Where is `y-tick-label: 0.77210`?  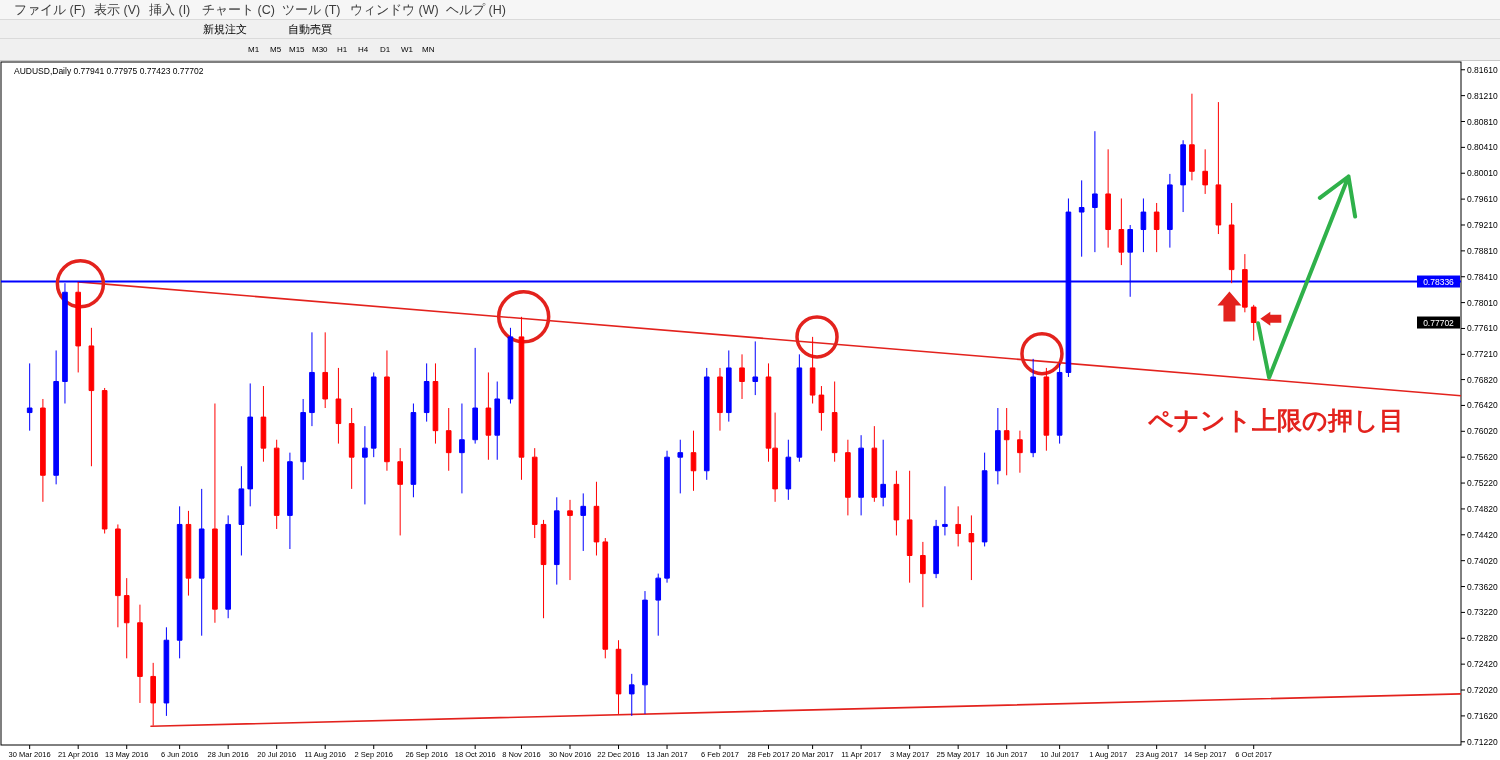
y-tick-label: 0.77210 is located at coordinates (1482, 354).